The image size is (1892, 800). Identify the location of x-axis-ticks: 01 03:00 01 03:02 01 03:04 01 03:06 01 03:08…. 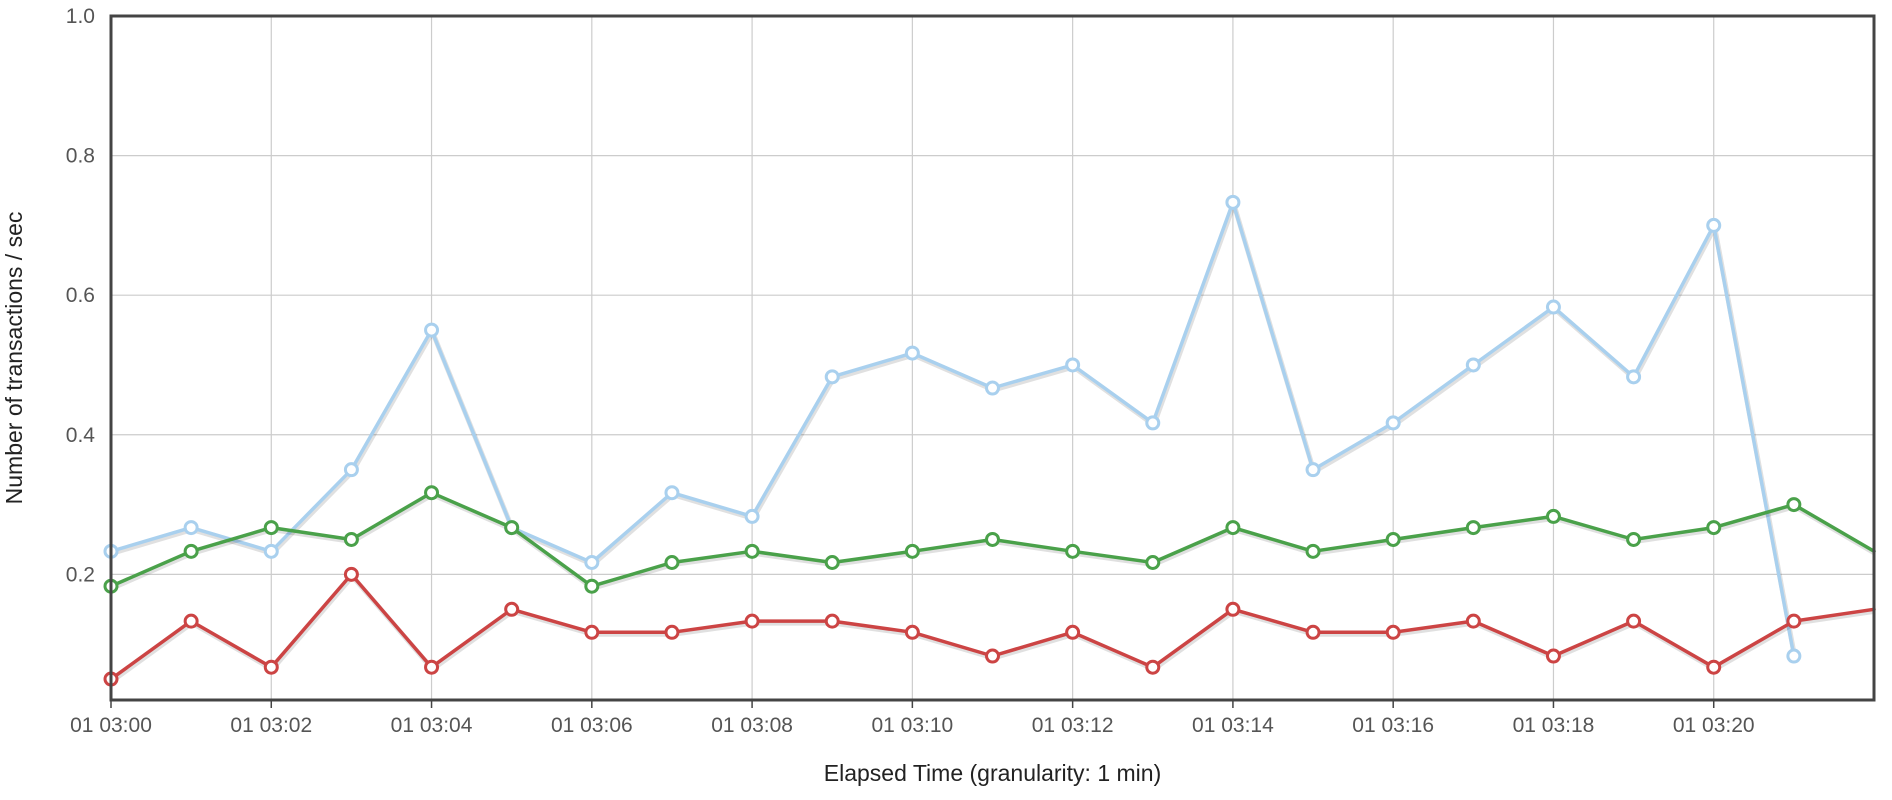
(912, 718).